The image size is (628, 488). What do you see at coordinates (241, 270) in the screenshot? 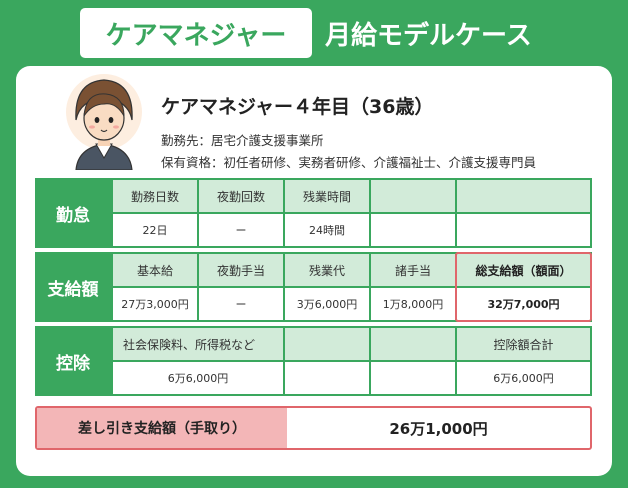
I see `payment-header-night: 夜勤手当` at bounding box center [241, 270].